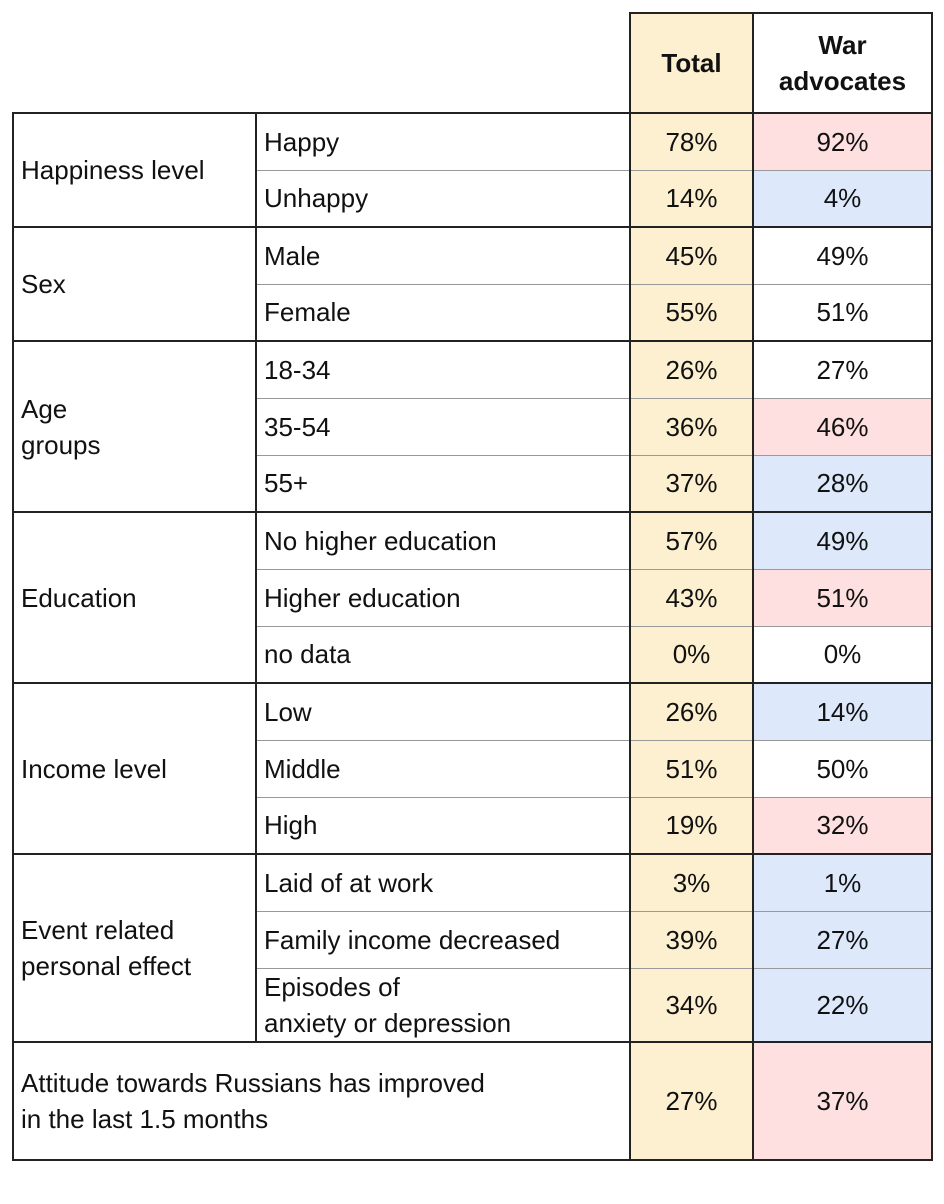 This screenshot has width=944, height=1204. What do you see at coordinates (842, 141) in the screenshot?
I see `war-cell: 92%` at bounding box center [842, 141].